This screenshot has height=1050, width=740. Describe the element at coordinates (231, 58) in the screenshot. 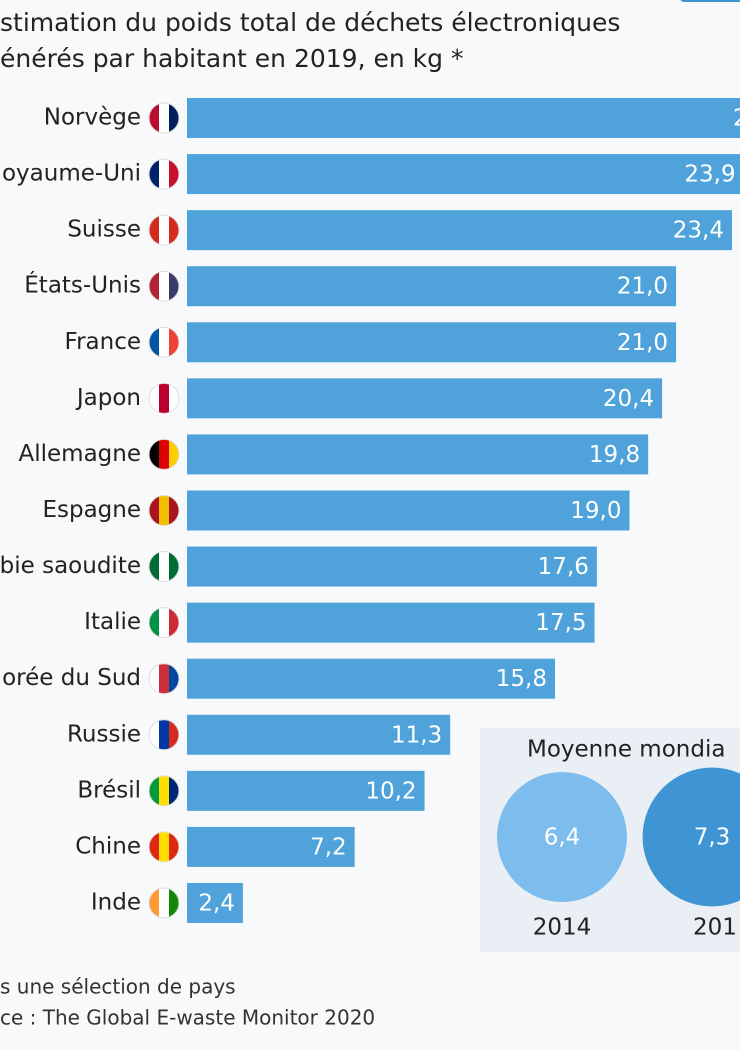

I see `chart-subtitle: énérés par habitant en 2019, en kg *` at that location.